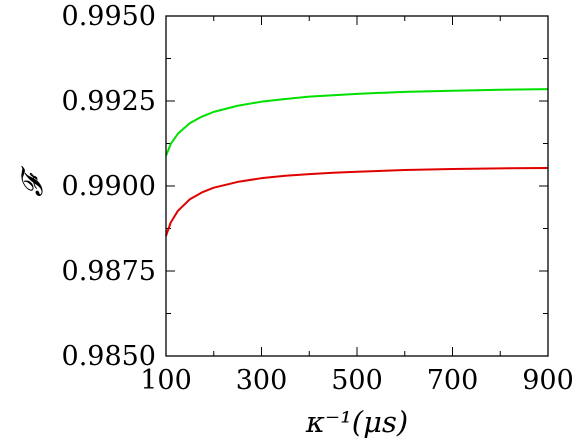  What do you see at coordinates (109, 271) in the screenshot?
I see `y-tick-label: 0.9875` at bounding box center [109, 271].